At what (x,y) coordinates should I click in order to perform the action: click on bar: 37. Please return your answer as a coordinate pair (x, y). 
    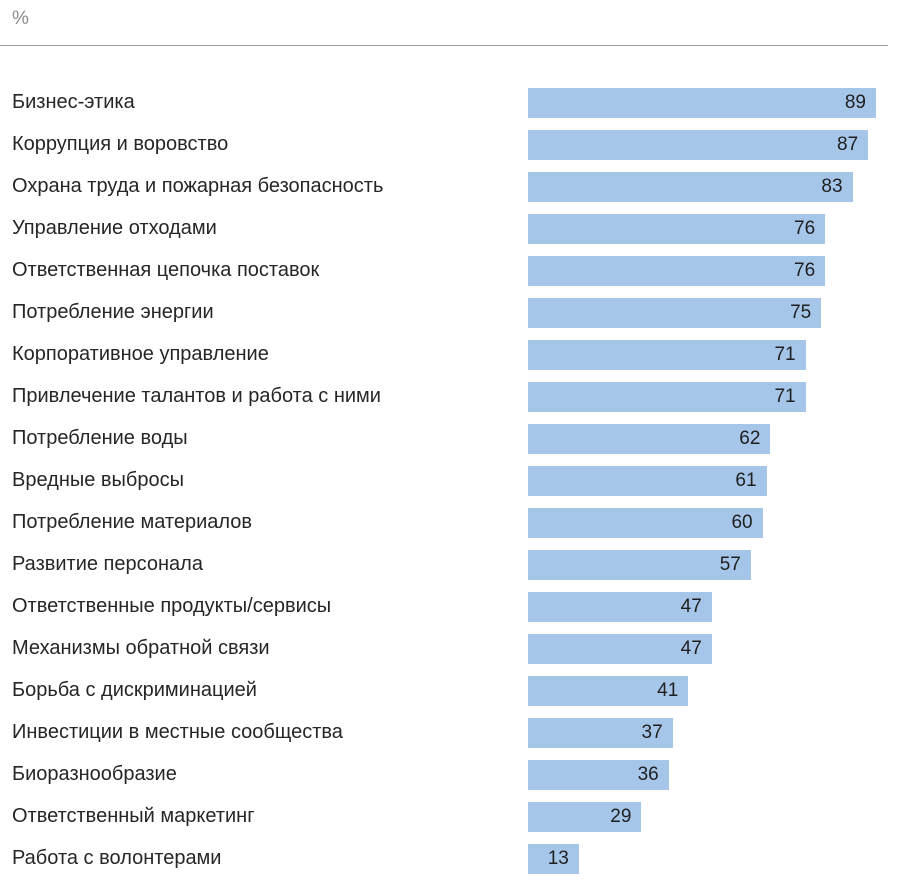
    Looking at the image, I should click on (600, 732).